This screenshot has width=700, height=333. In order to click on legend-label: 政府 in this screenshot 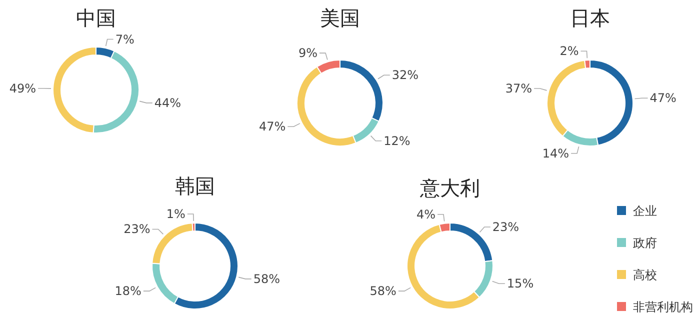, I will do `click(645, 243)`.